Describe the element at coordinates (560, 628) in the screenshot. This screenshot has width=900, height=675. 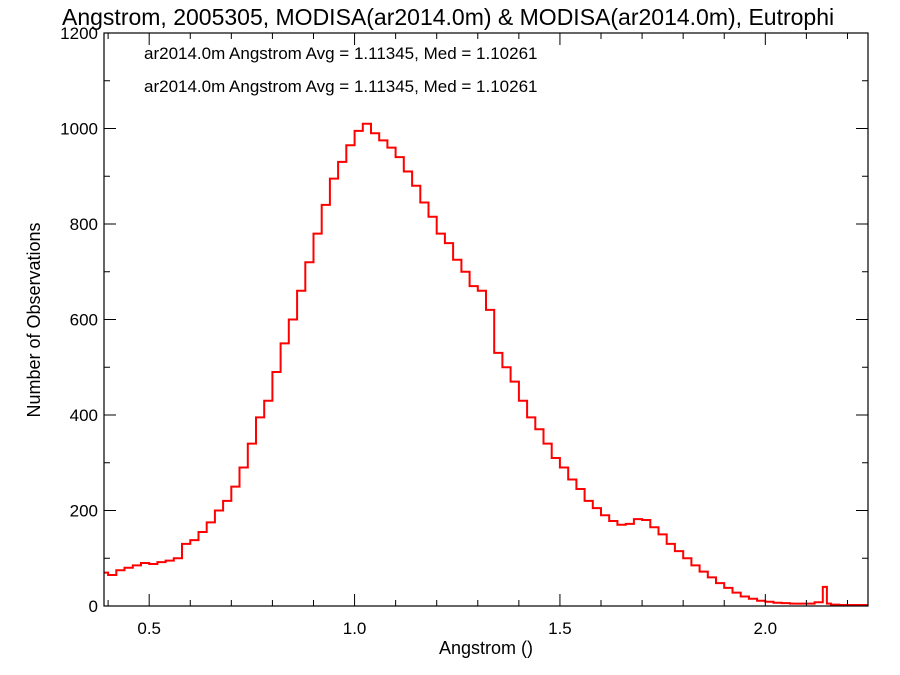
I see `x-tick-label: 1.5` at that location.